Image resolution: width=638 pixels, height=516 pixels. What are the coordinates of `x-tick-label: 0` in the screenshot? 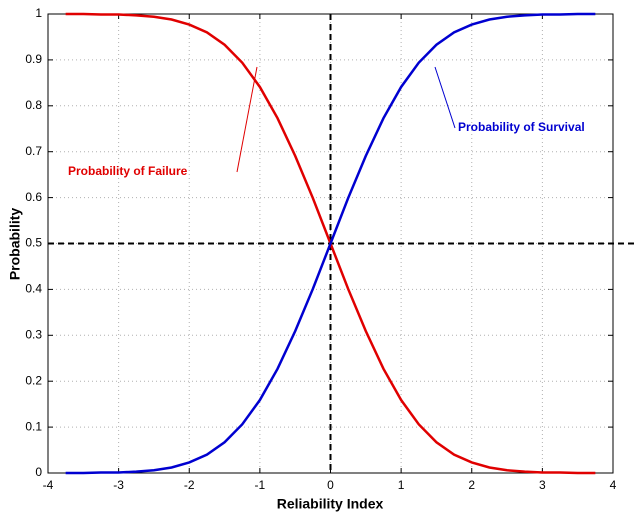 It's located at (330, 485).